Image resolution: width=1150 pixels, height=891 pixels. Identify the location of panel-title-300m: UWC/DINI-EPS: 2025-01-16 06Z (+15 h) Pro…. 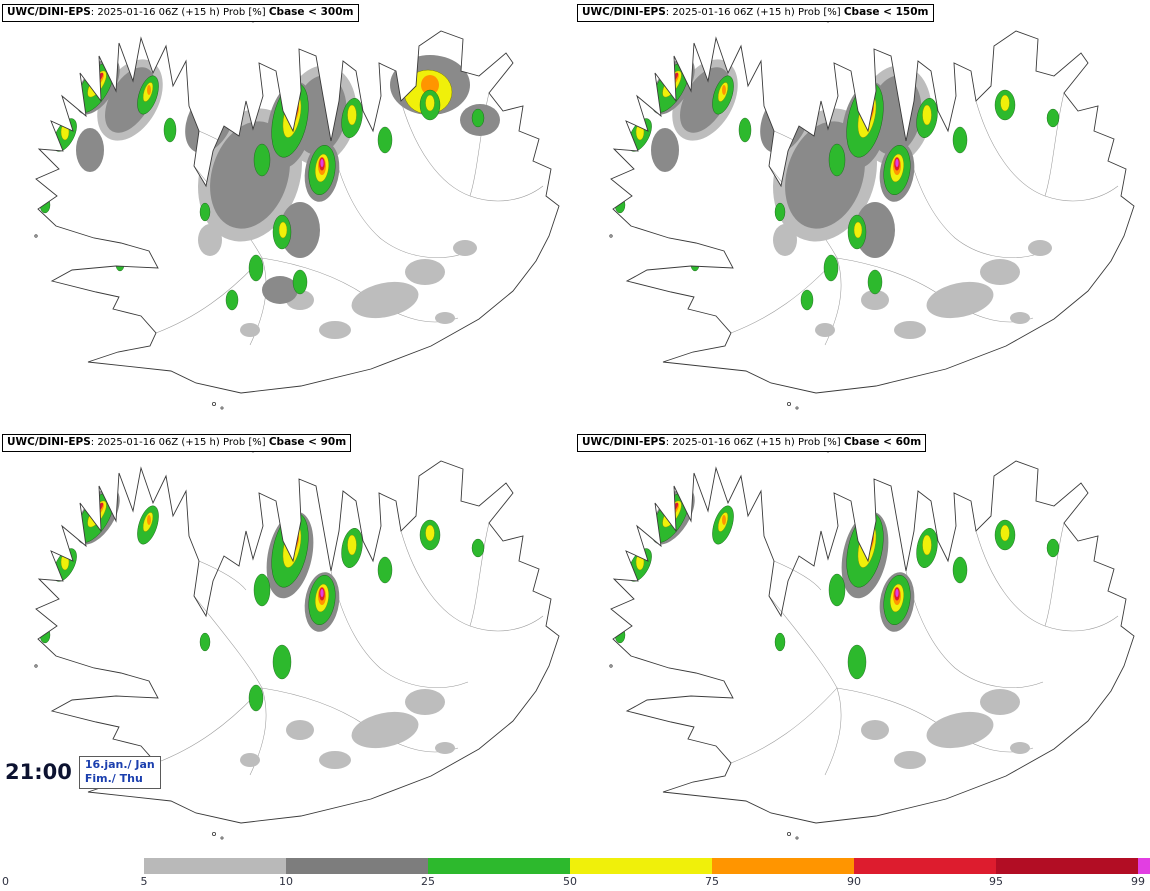
(180, 13).